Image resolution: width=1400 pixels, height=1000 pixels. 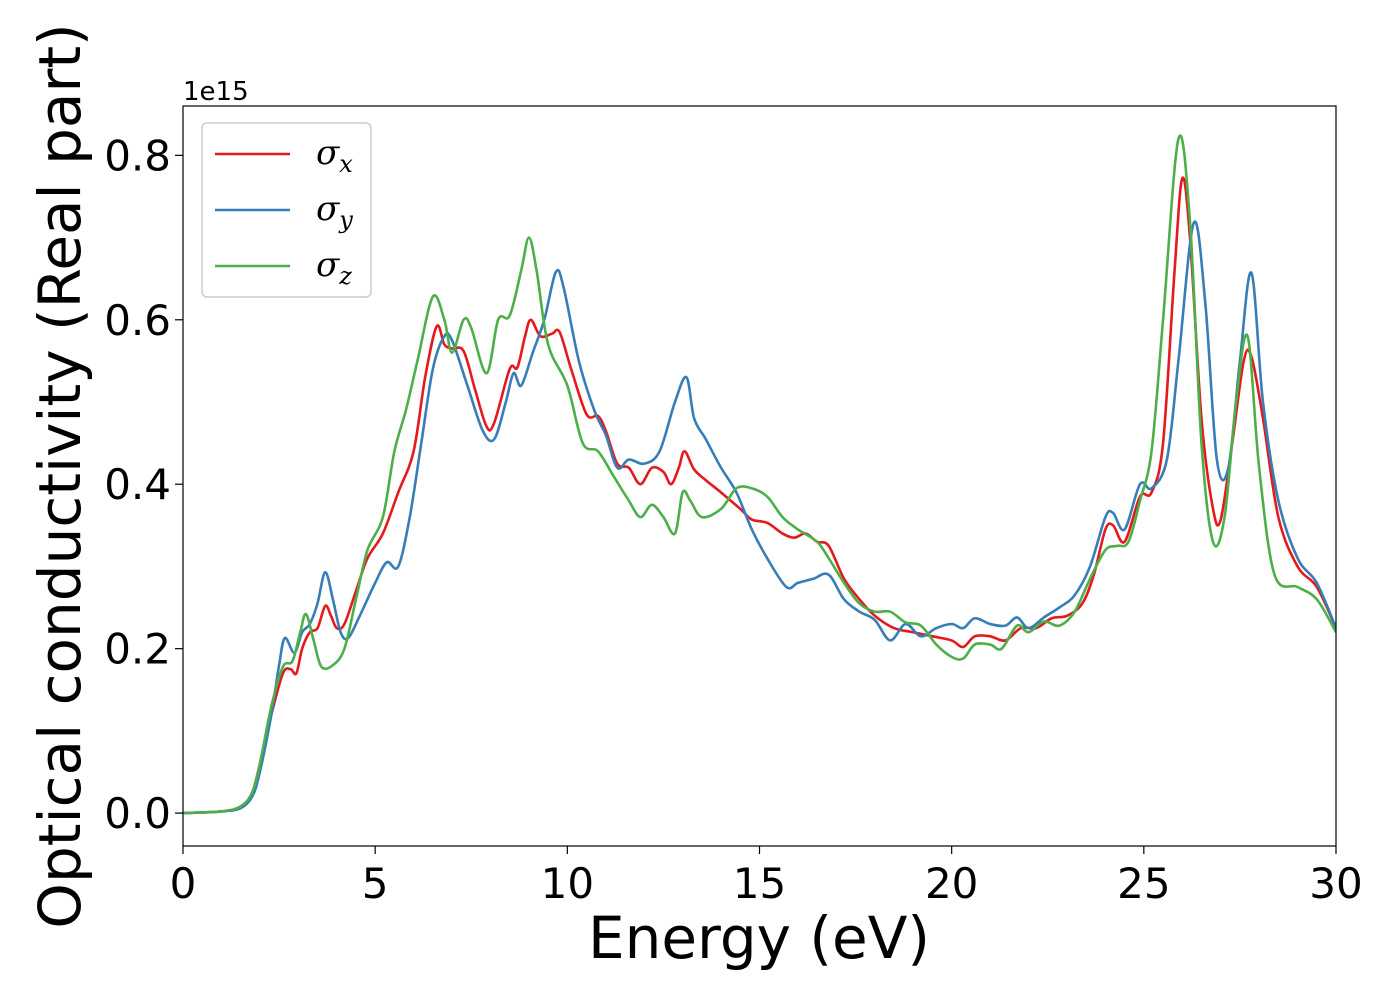 What do you see at coordinates (137, 155) in the screenshot?
I see `y-tick-label: 0.8` at bounding box center [137, 155].